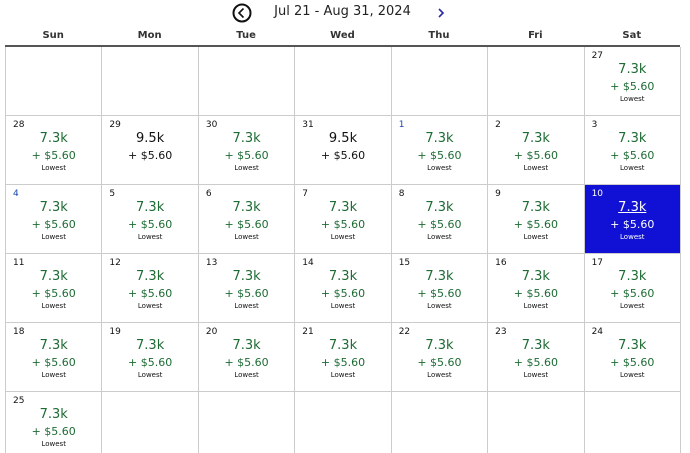  I want to click on day-cell: 24 7.3k + $5.60 Lowest, so click(632, 357).